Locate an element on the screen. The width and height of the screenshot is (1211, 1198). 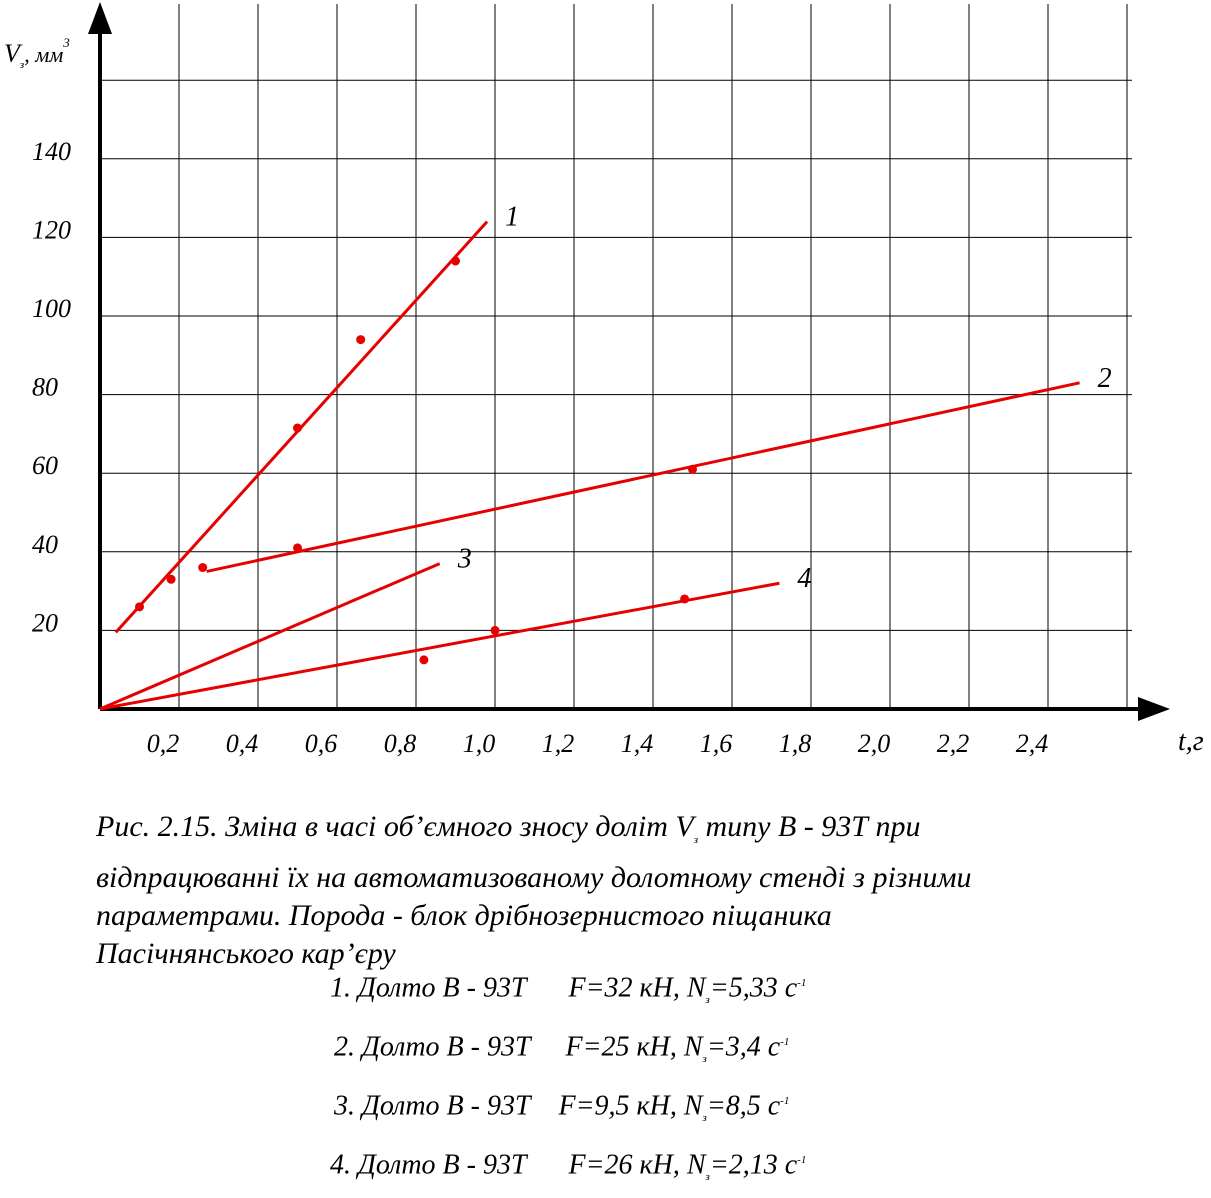
y-tick-label: 20 is located at coordinates (45, 622).